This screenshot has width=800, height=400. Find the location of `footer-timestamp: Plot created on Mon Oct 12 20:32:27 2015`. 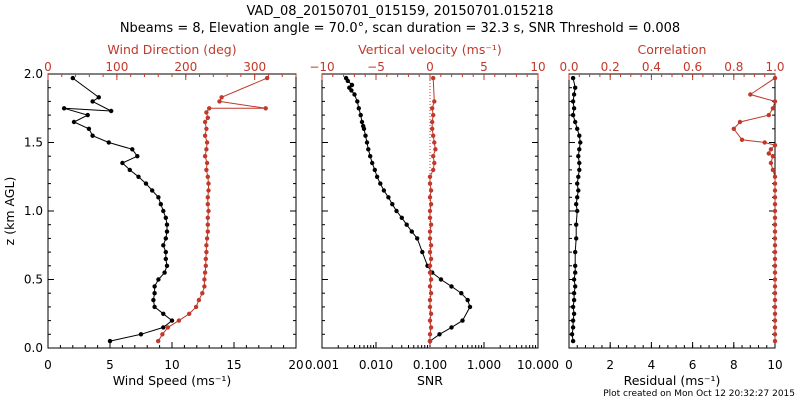

footer-timestamp: Plot created on Mon Oct 12 20:32:27 2015 is located at coordinates (699, 394).